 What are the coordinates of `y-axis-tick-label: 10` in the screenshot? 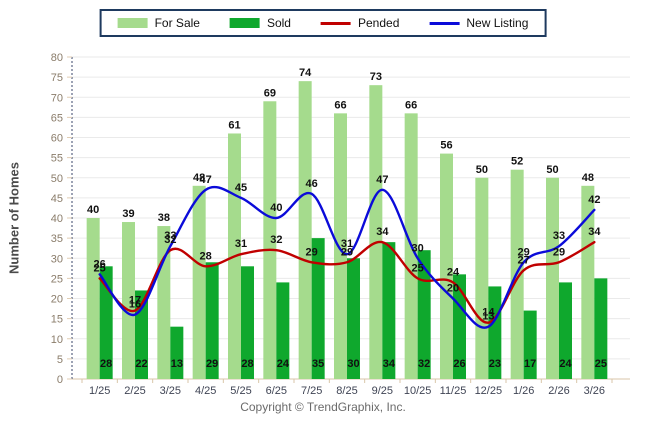 It's located at (57, 340).